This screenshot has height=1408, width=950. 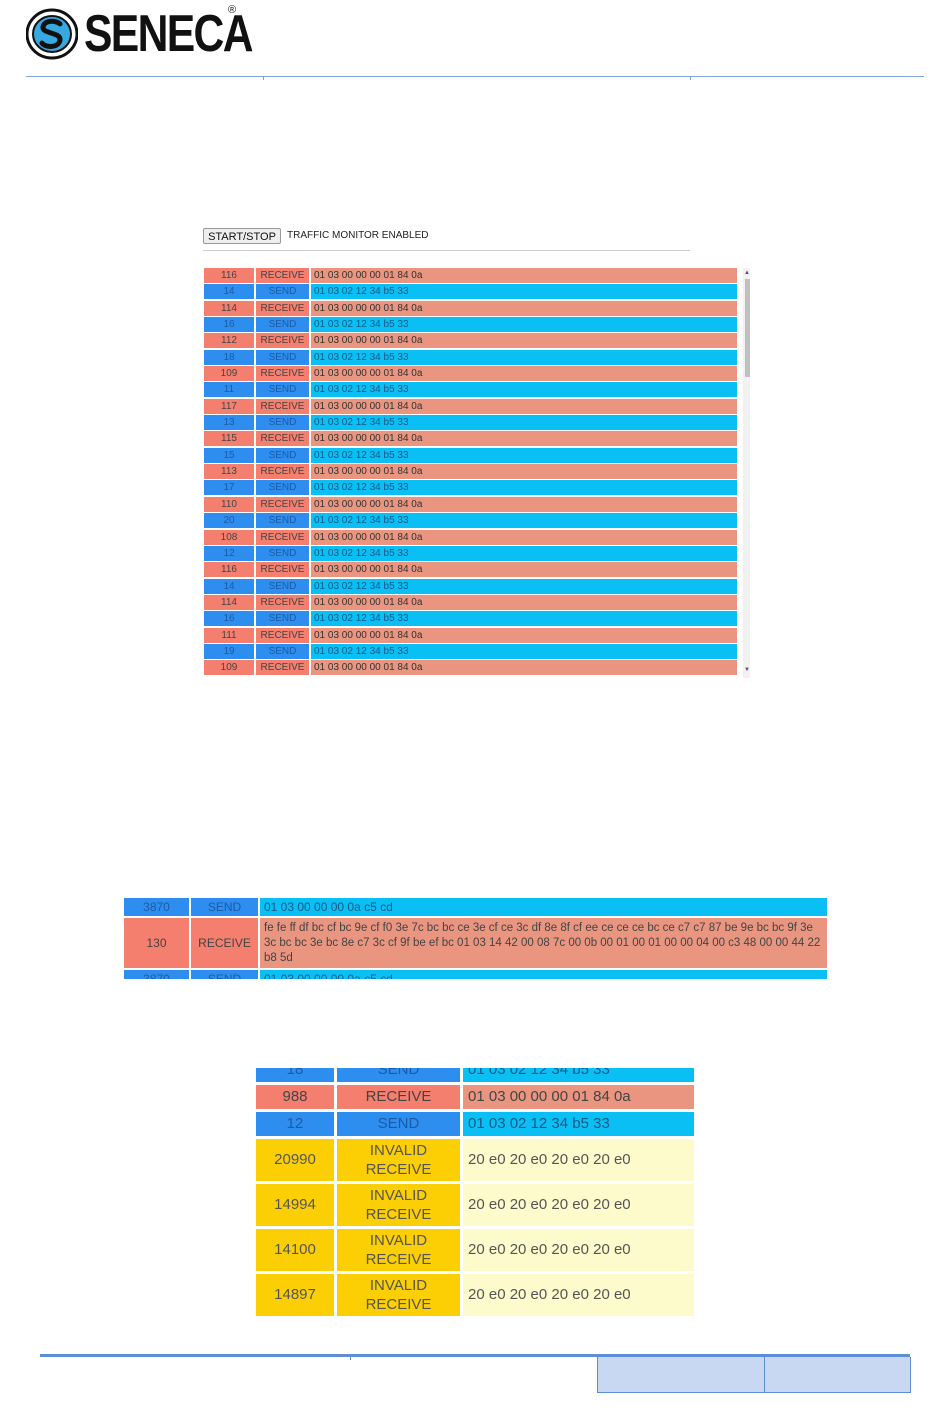 What do you see at coordinates (475, 76) in the screenshot?
I see `header-rule` at bounding box center [475, 76].